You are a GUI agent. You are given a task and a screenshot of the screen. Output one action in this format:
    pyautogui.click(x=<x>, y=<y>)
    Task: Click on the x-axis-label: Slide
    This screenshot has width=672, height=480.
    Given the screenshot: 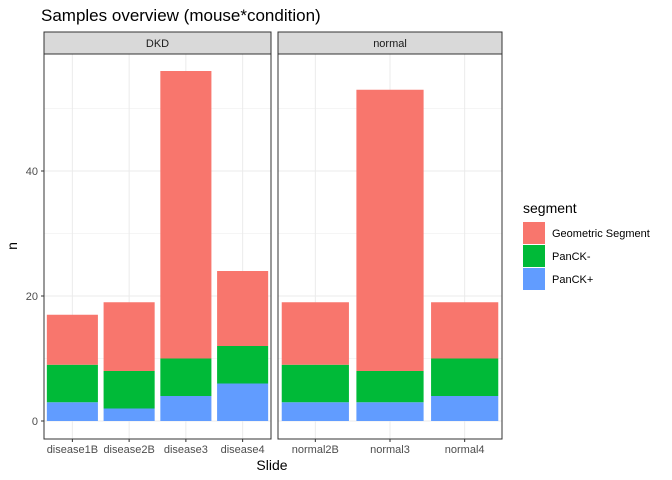 What is the action you would take?
    pyautogui.click(x=271, y=465)
    